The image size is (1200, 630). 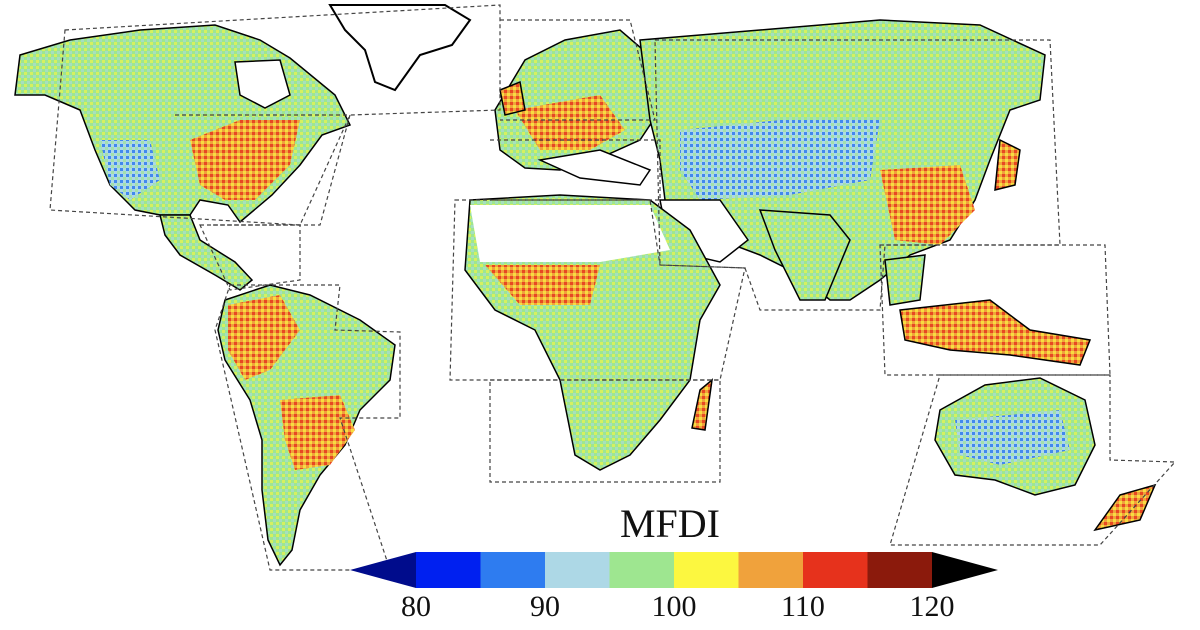 What do you see at coordinates (803, 606) in the screenshot?
I see `colorbar-tick-label: 110` at bounding box center [803, 606].